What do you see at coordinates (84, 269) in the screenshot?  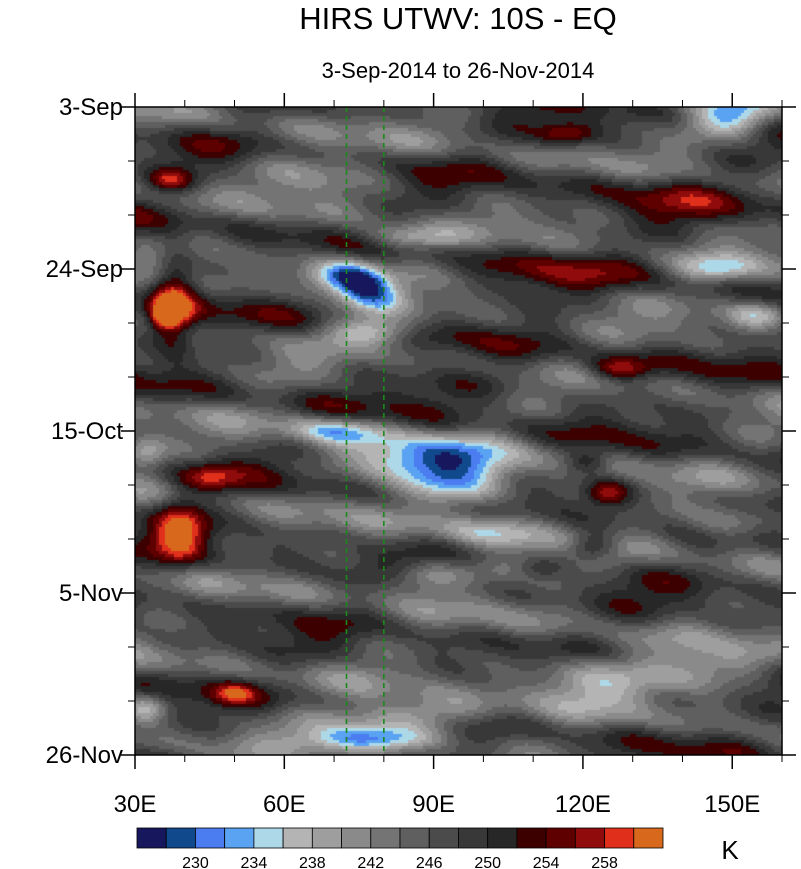 I see `y-tick-label: 24-Sep` at bounding box center [84, 269].